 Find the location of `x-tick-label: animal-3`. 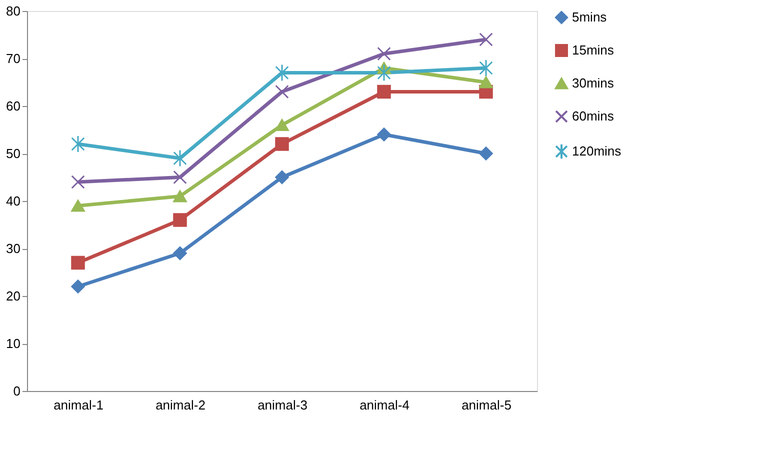

x-tick-label: animal-3 is located at coordinates (283, 405).